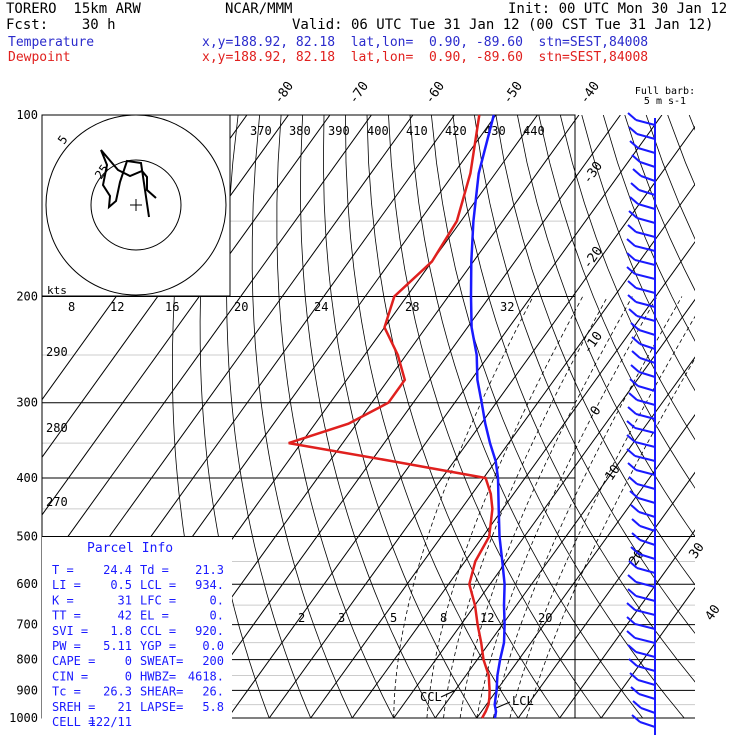 Image resolution: width=740 pixels, height=740 pixels. What do you see at coordinates (456, 131) in the screenshot?
I see `theta-label: 420` at bounding box center [456, 131].